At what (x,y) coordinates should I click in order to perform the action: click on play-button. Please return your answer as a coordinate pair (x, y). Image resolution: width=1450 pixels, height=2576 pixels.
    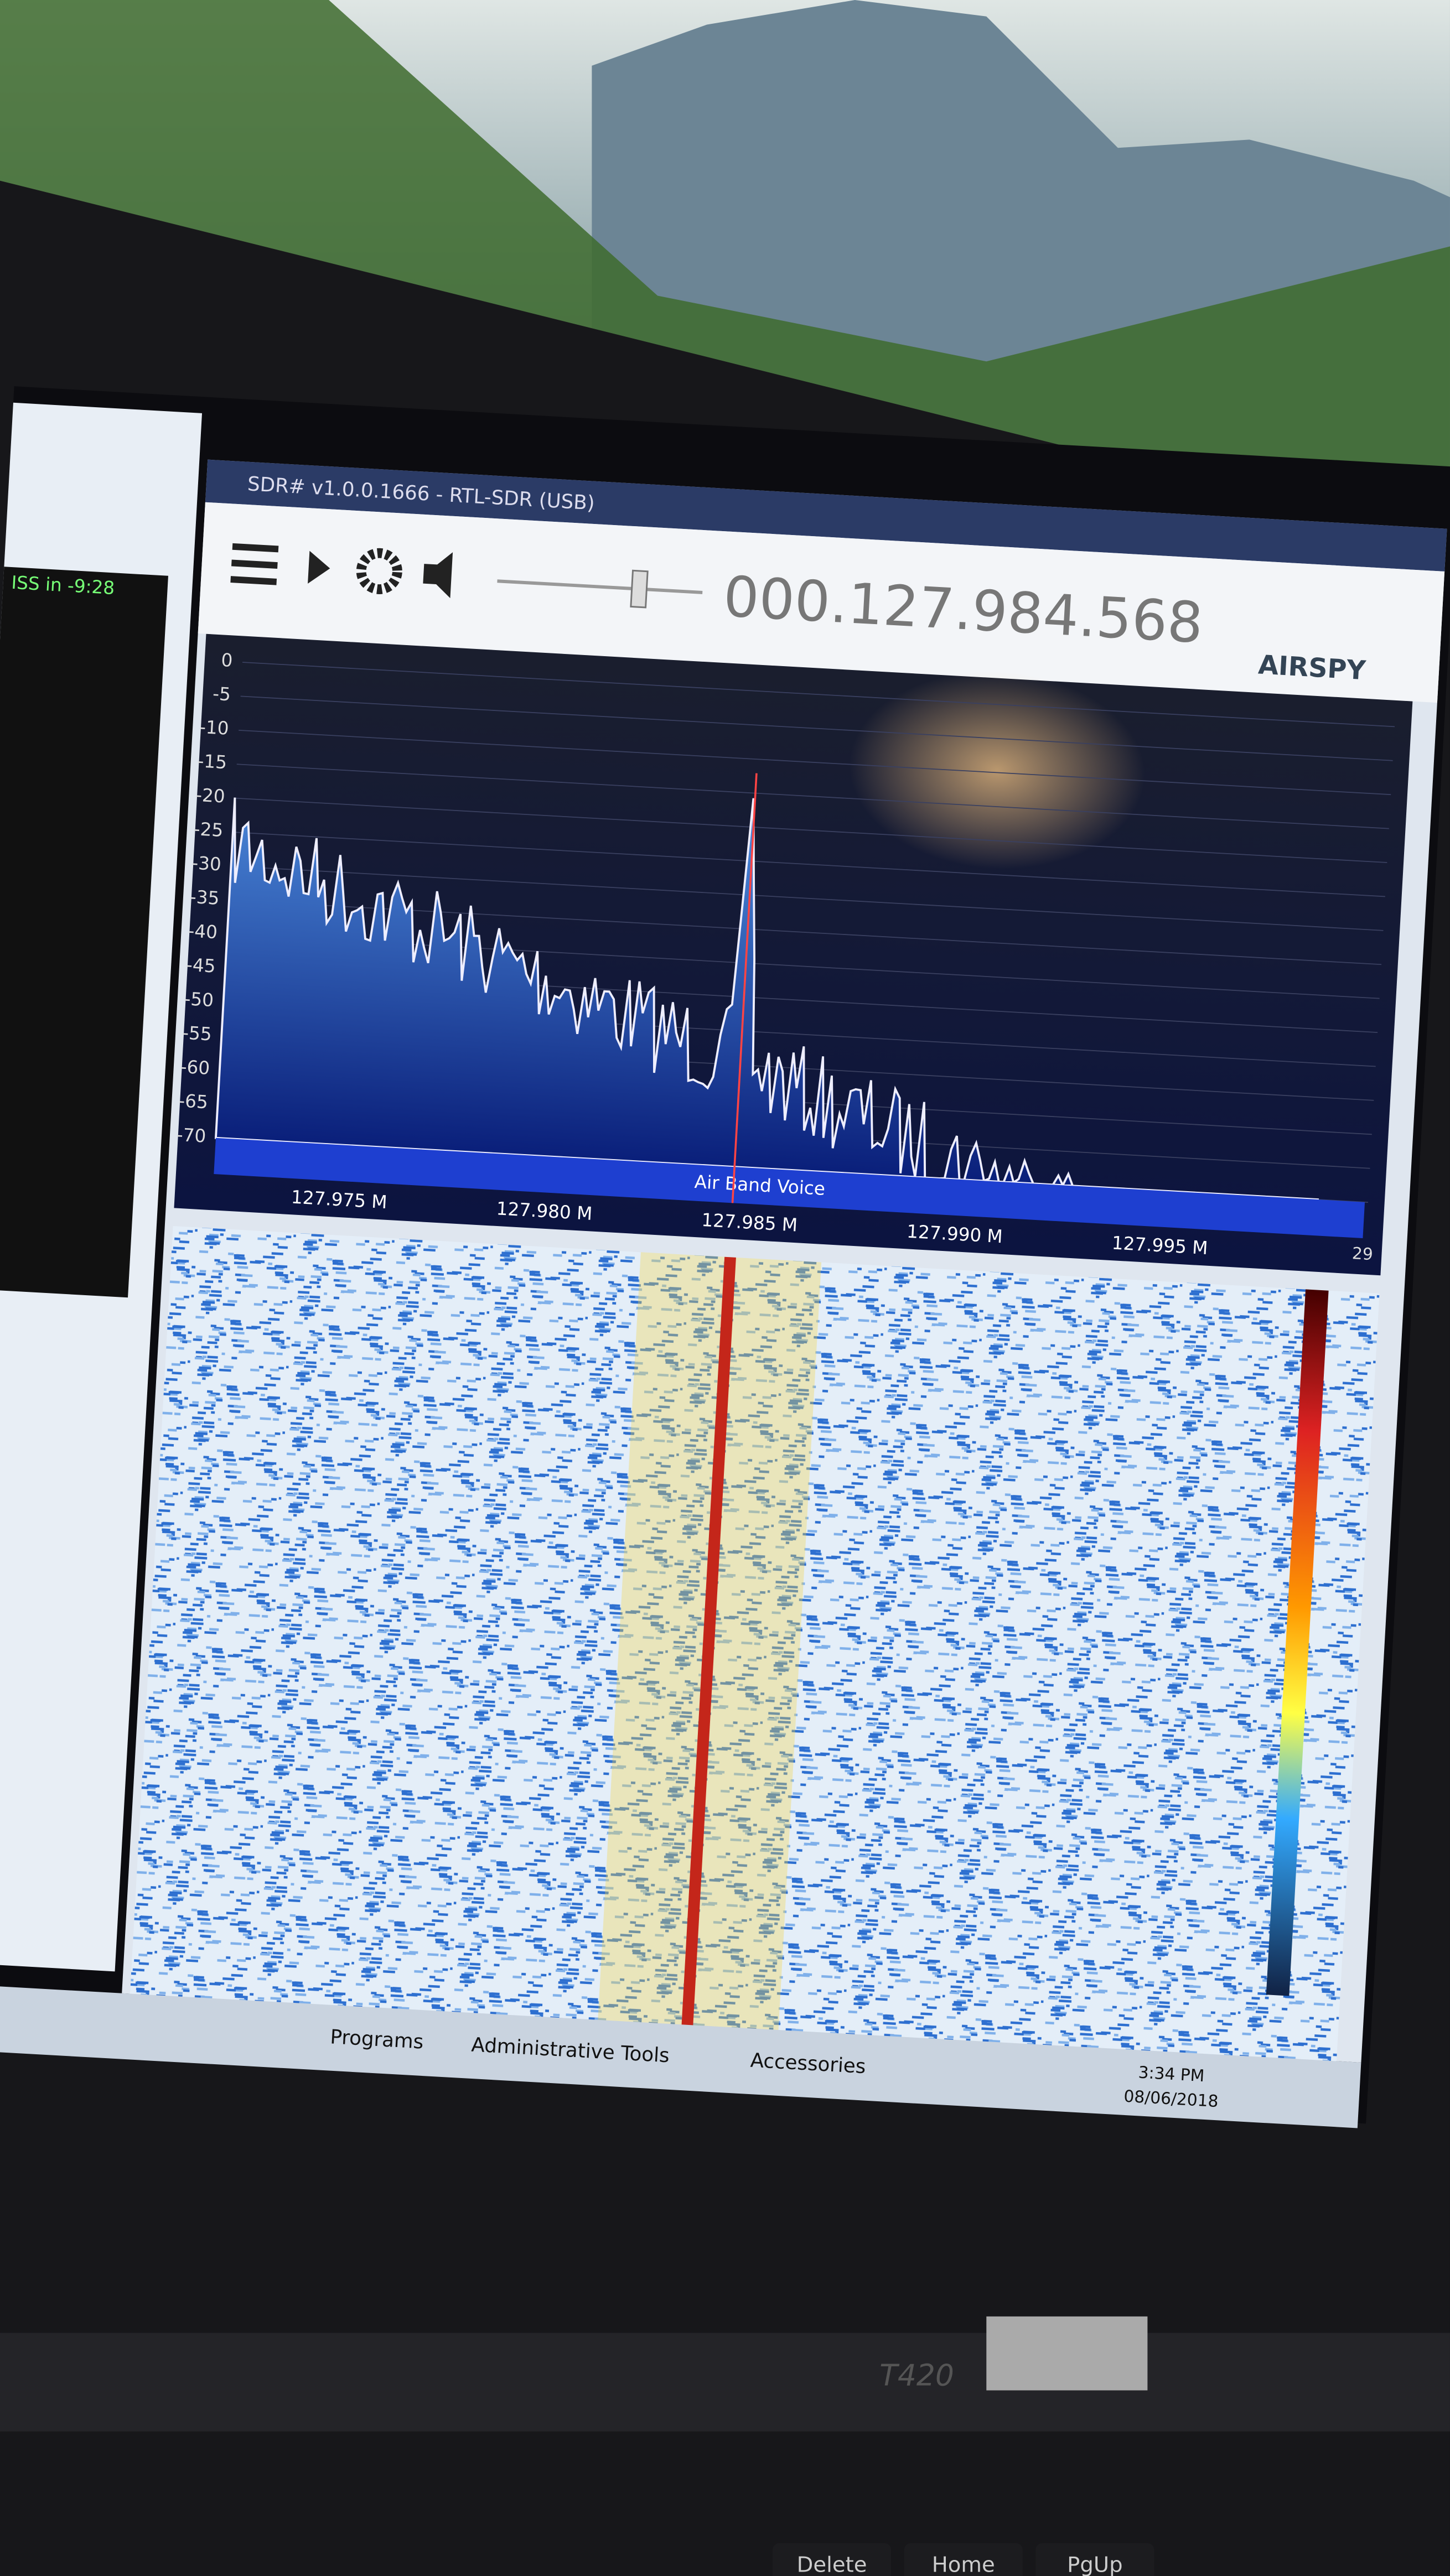
    Looking at the image, I should click on (319, 568).